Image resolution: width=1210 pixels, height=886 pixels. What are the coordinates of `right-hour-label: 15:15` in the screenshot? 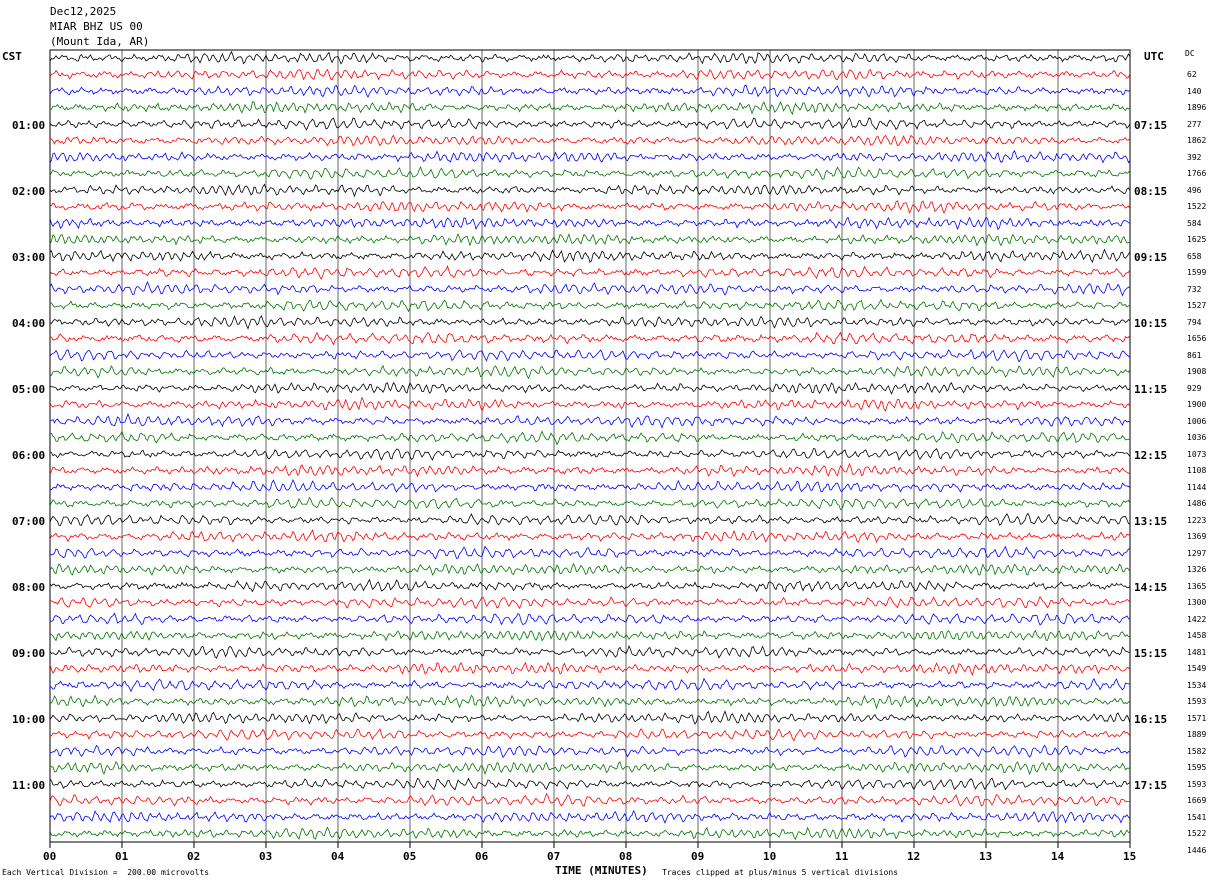 It's located at (1151, 653).